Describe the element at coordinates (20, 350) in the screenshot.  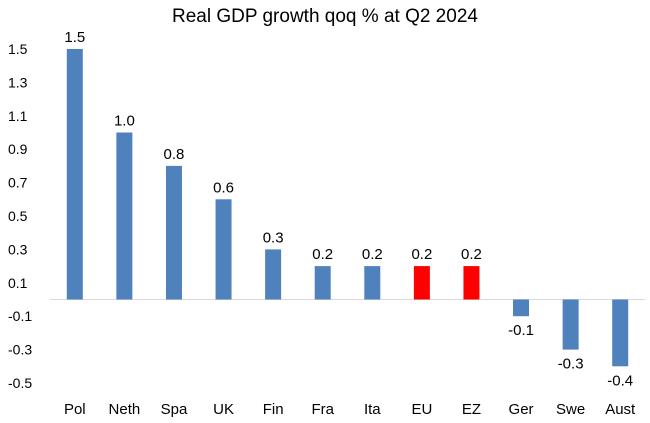
I see `y-tick-label: -0.3` at that location.